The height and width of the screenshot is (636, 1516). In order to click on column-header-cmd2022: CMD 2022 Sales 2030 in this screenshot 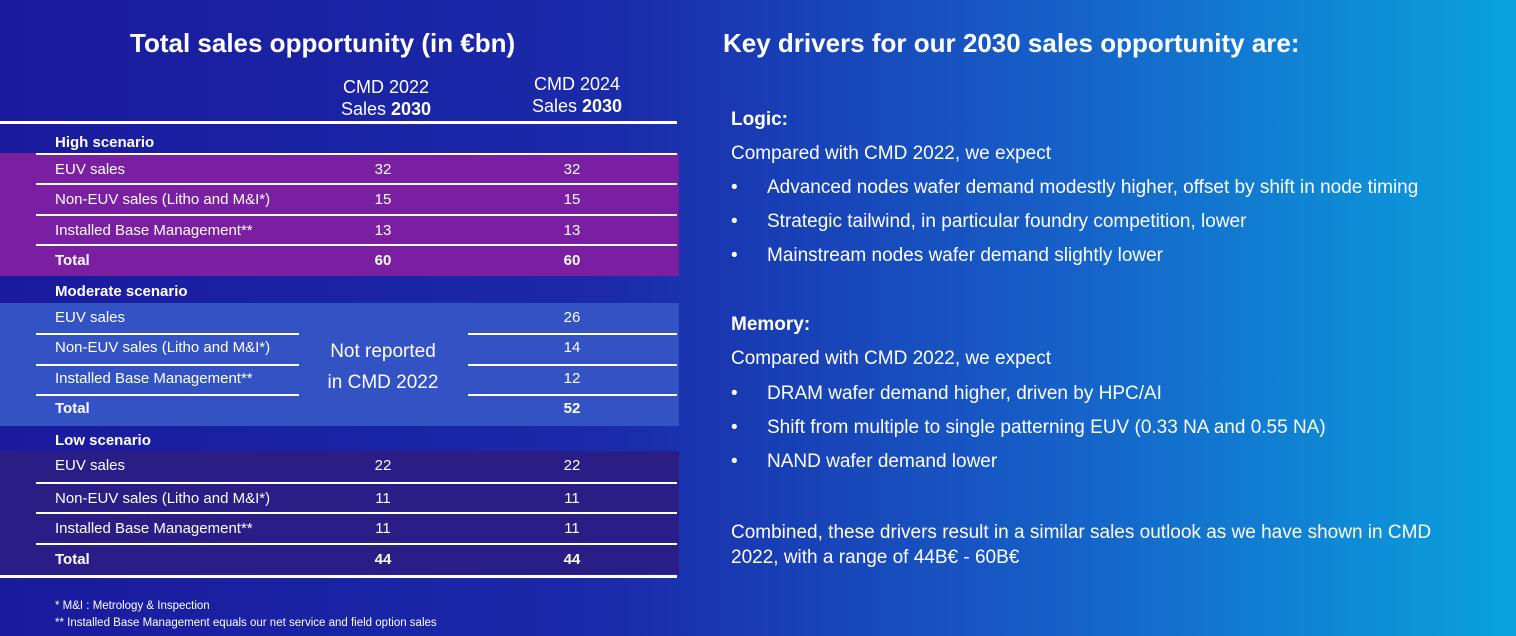, I will do `click(386, 98)`.